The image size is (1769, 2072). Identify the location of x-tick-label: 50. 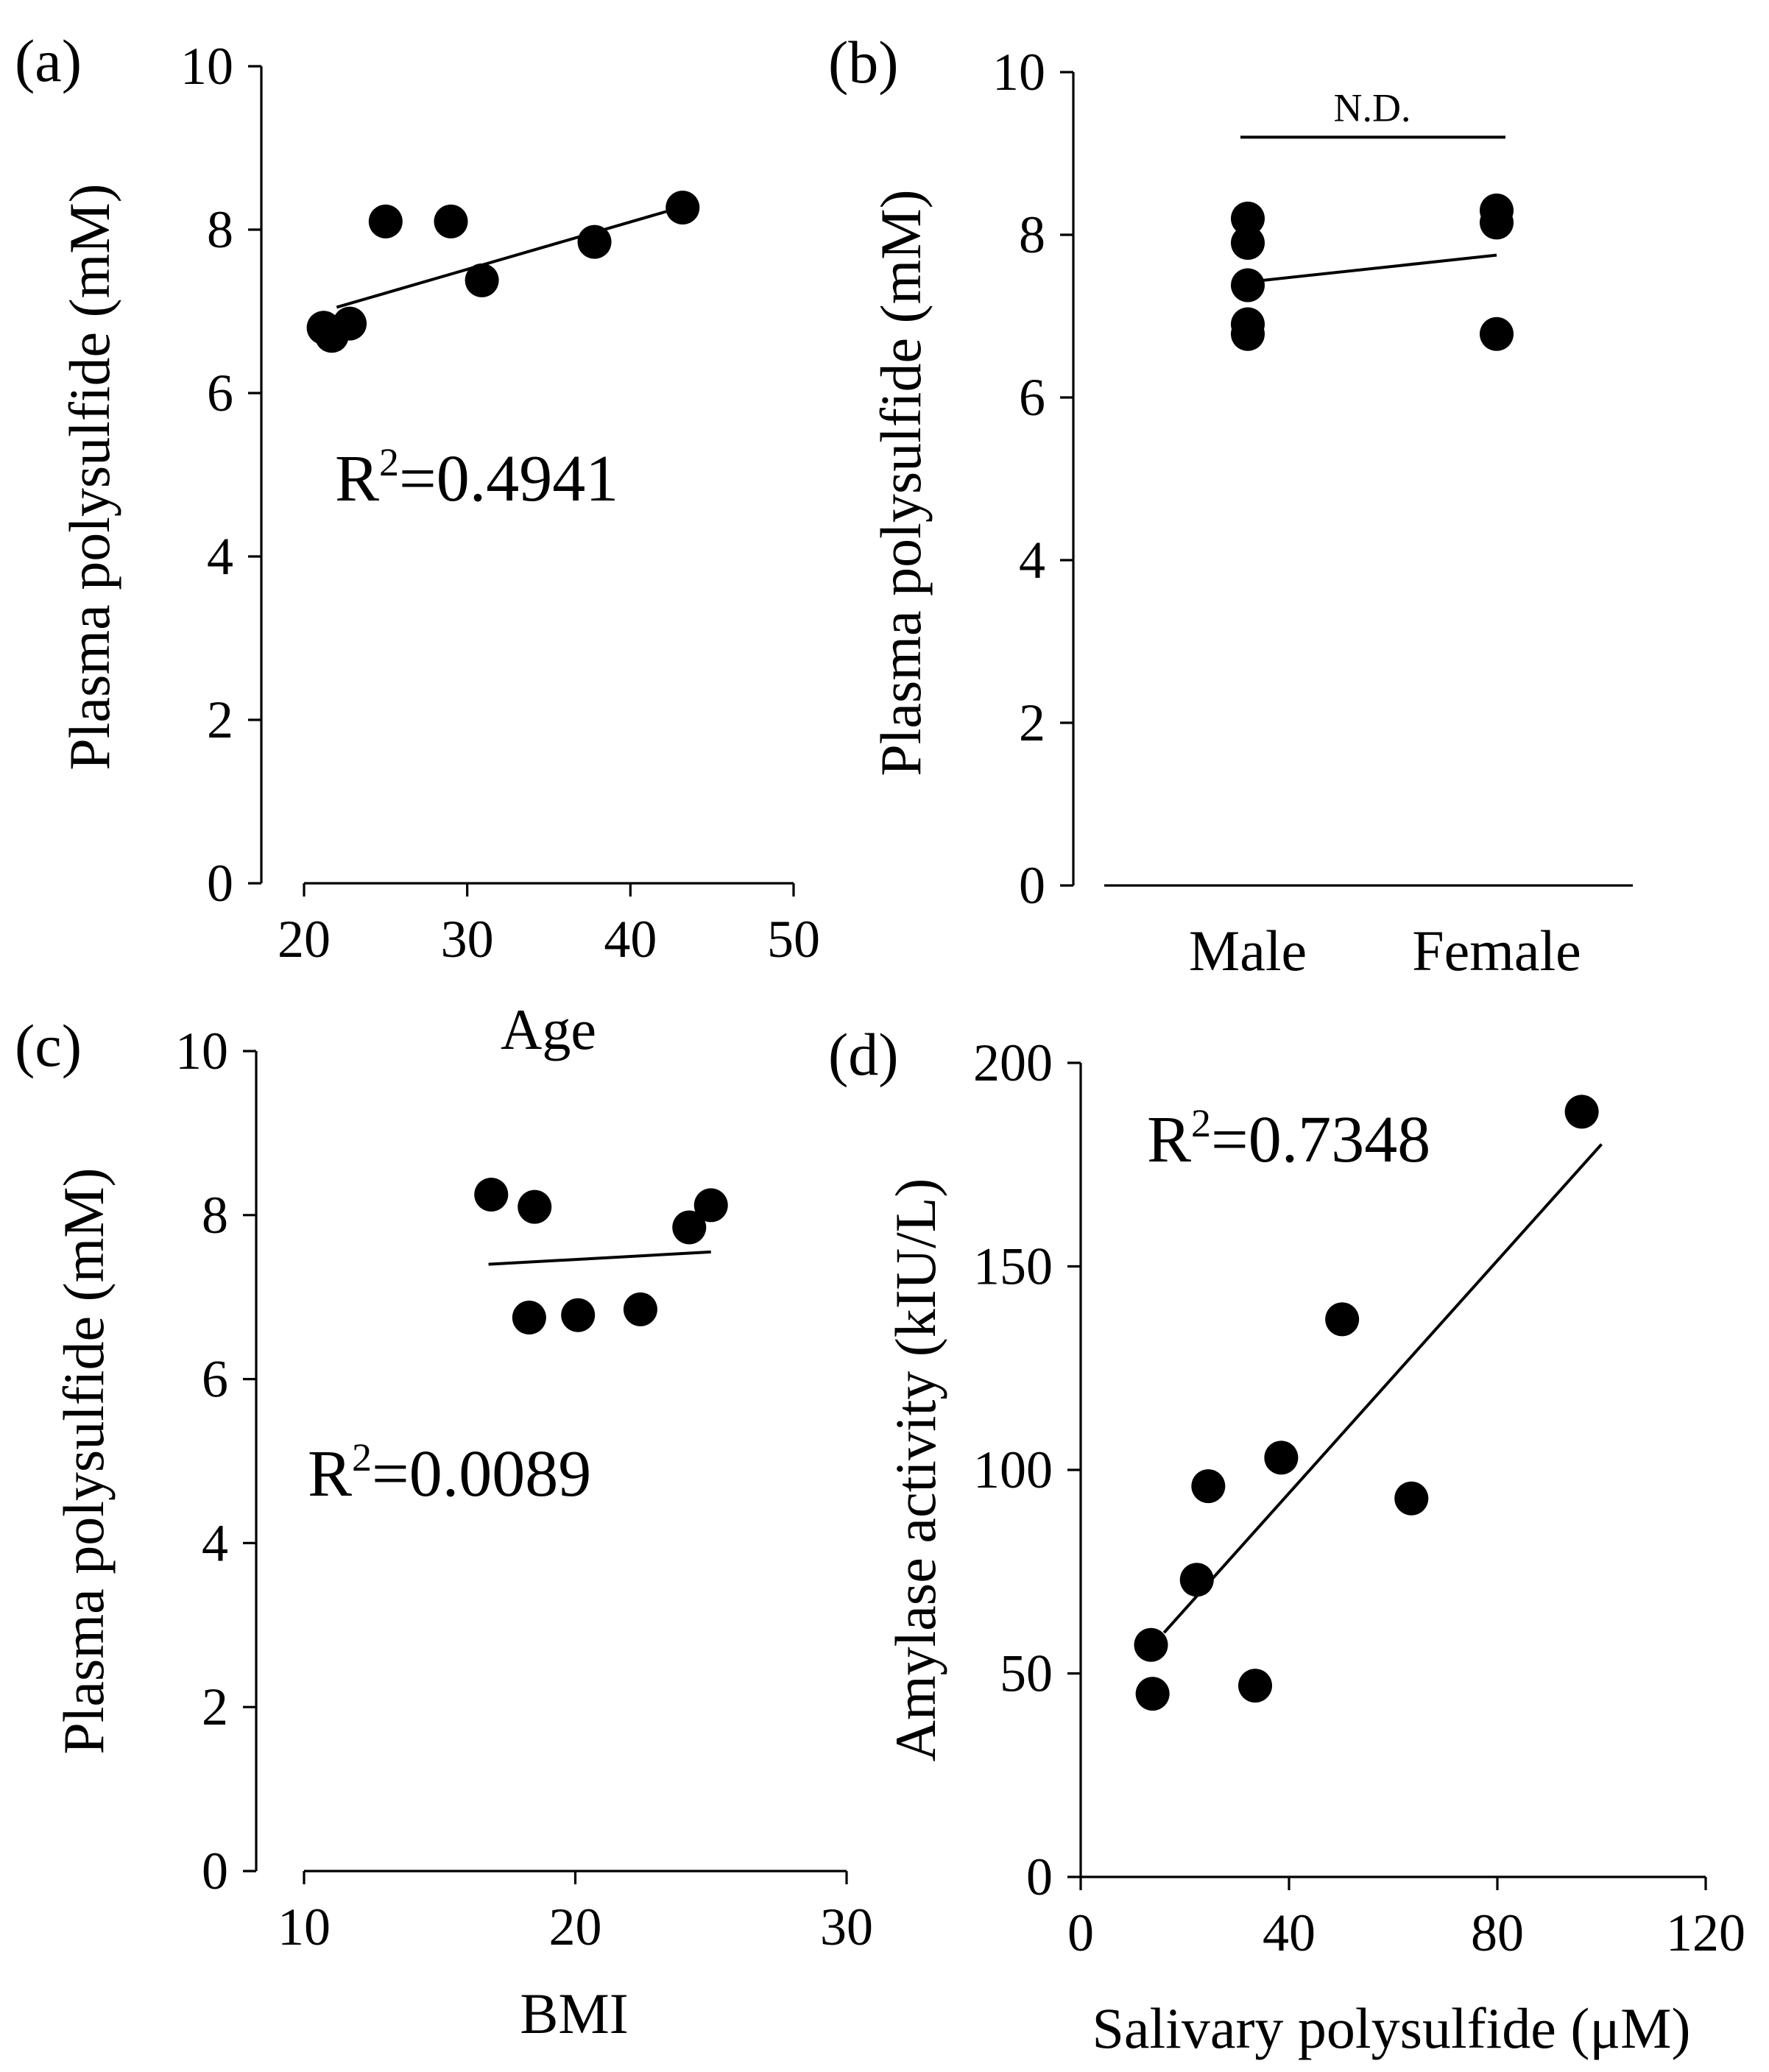
(793, 940).